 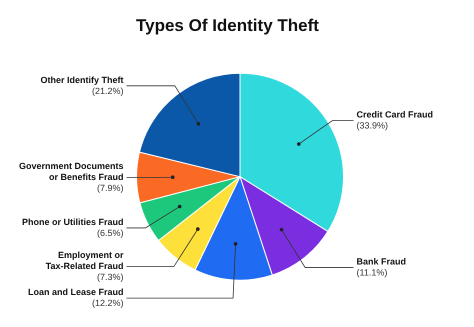 What do you see at coordinates (381, 261) in the screenshot?
I see `slice-label: Bank Fraud` at bounding box center [381, 261].